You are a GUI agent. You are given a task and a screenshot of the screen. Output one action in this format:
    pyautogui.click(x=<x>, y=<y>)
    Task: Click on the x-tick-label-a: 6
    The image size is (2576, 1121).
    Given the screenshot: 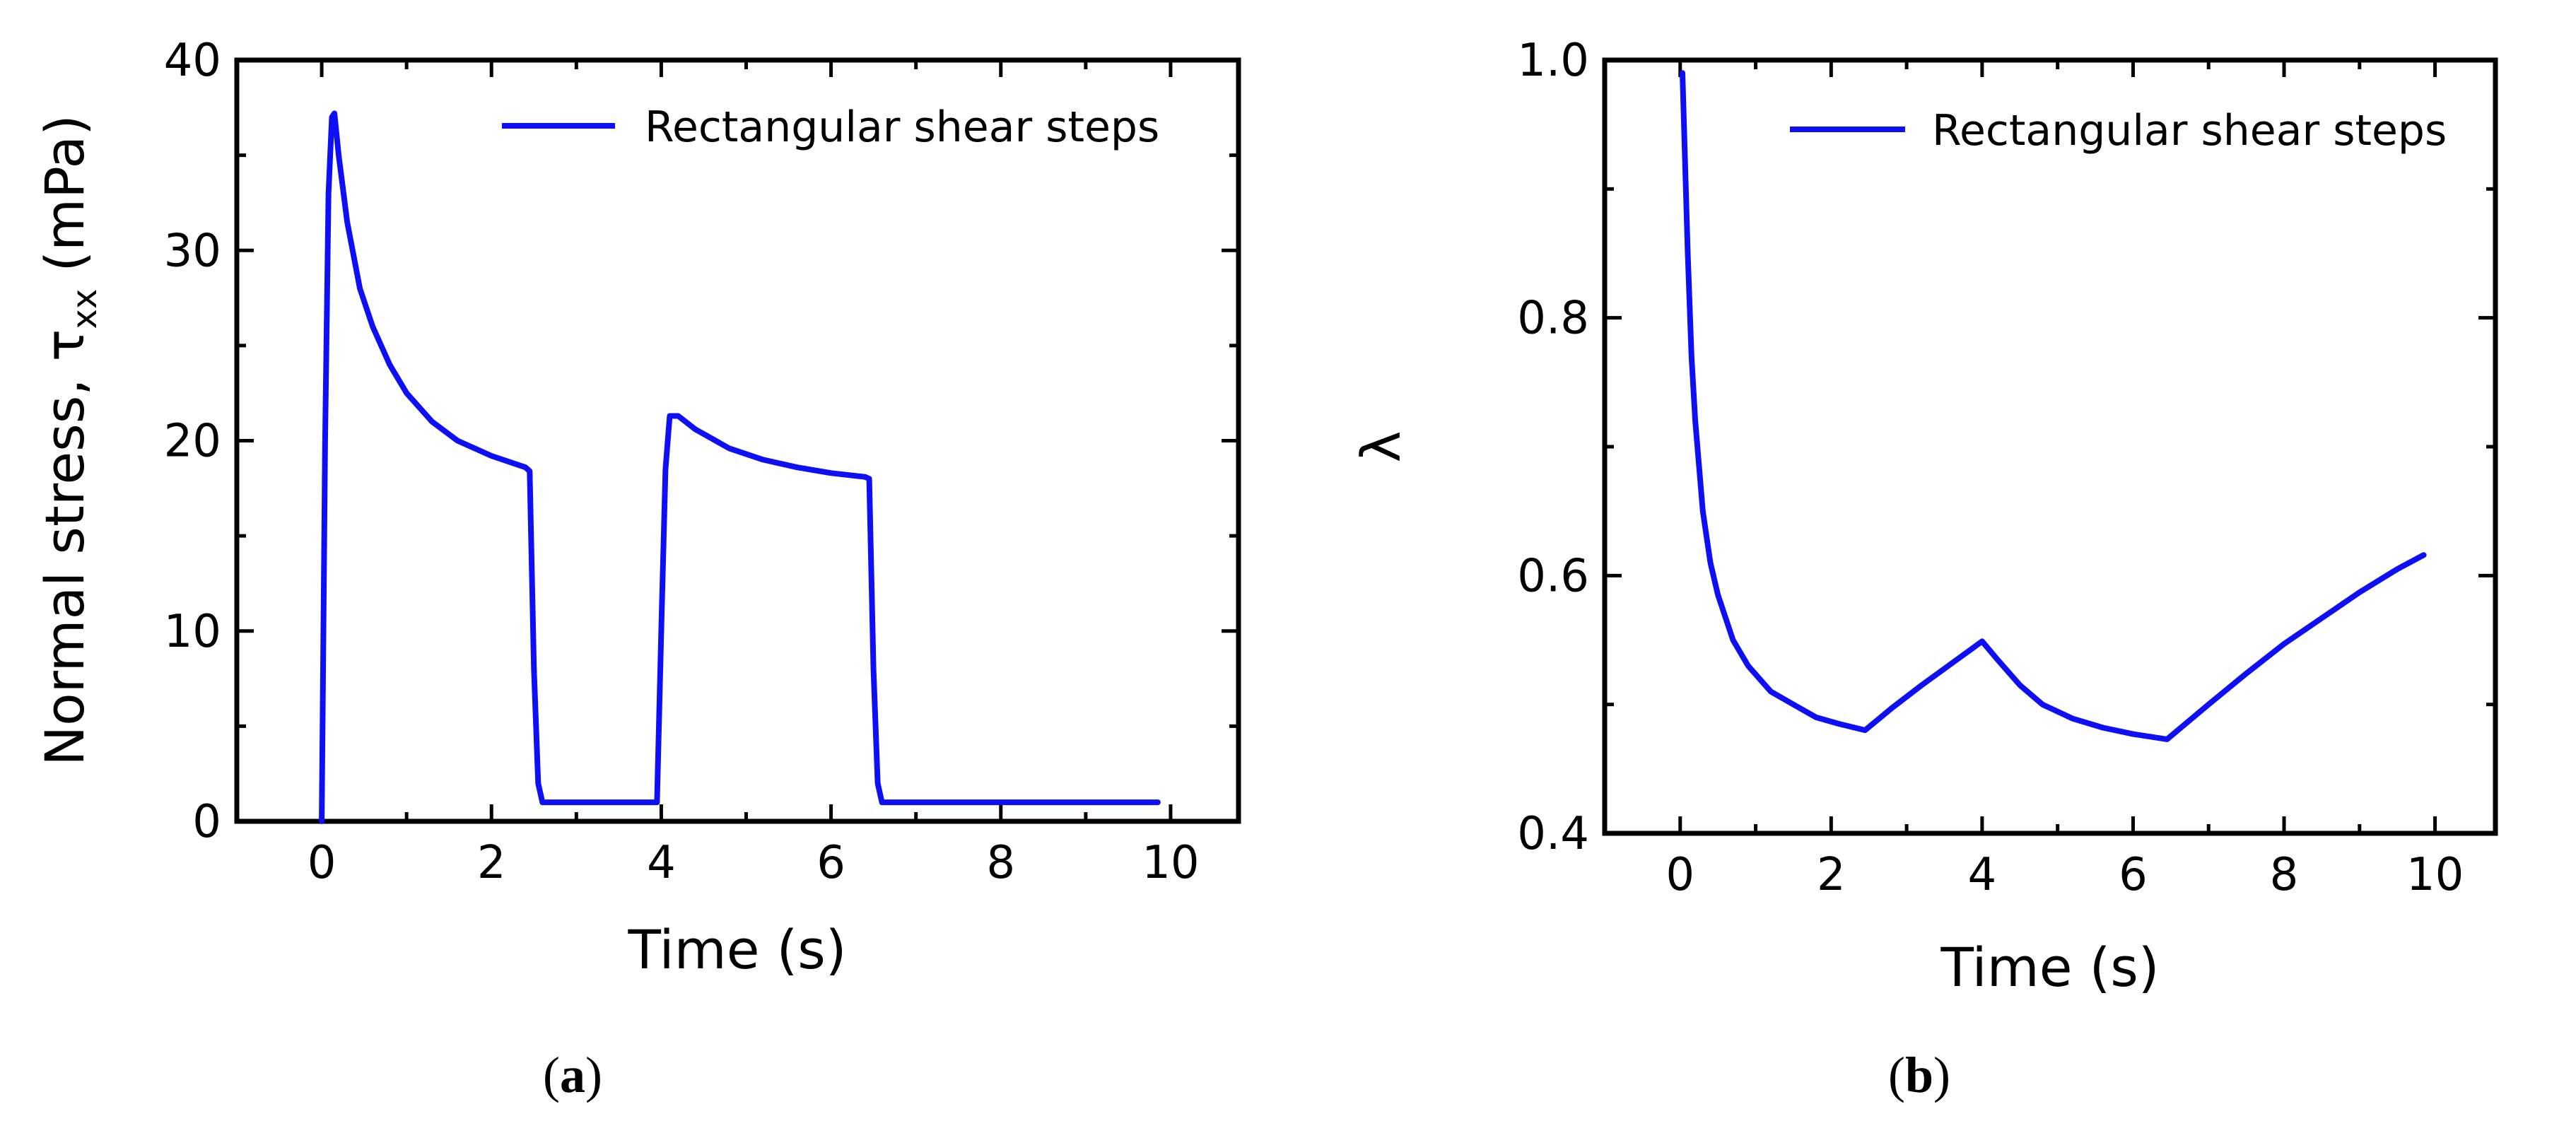 What is the action you would take?
    pyautogui.click(x=830, y=863)
    